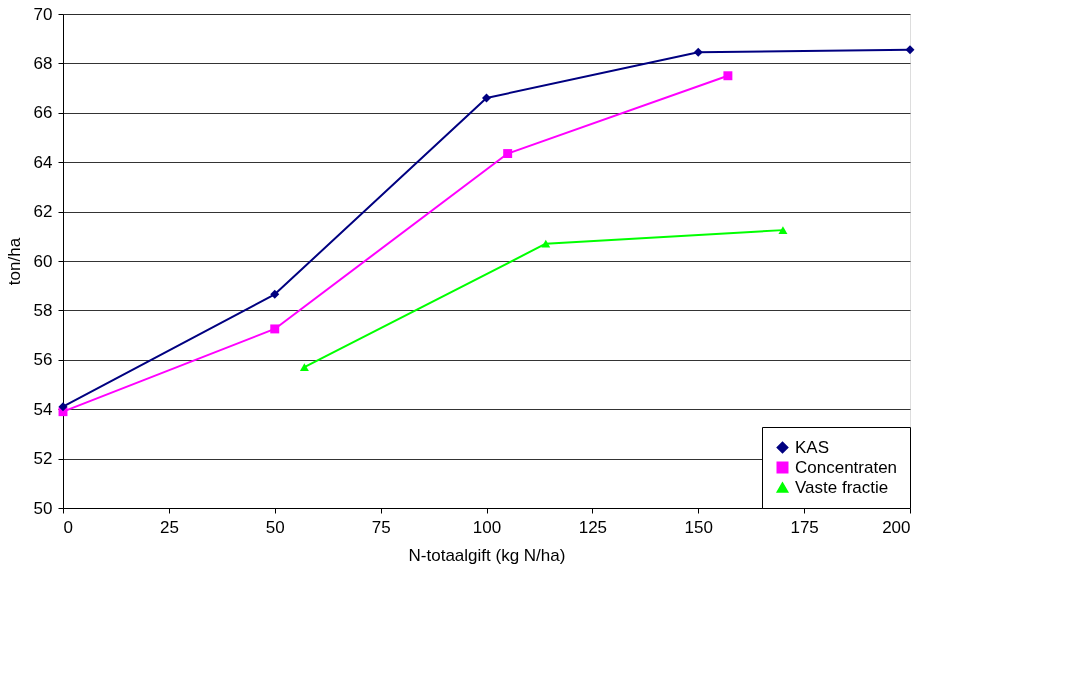  Describe the element at coordinates (43, 360) in the screenshot. I see `y-tick-label: 56` at that location.